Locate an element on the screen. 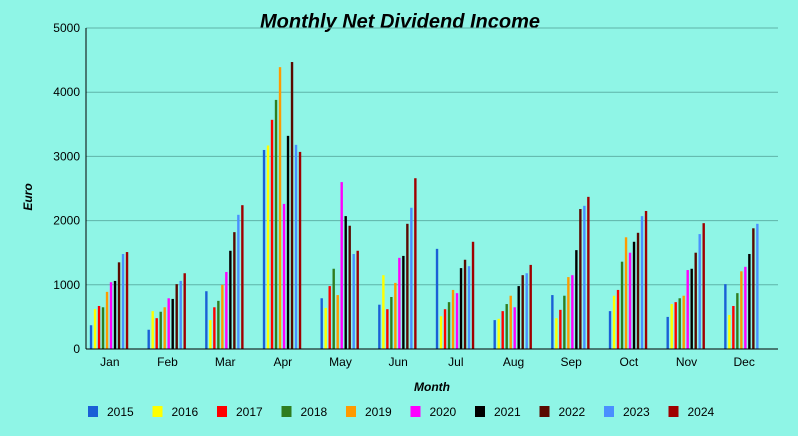  bar-2015-Jul is located at coordinates (437, 298).